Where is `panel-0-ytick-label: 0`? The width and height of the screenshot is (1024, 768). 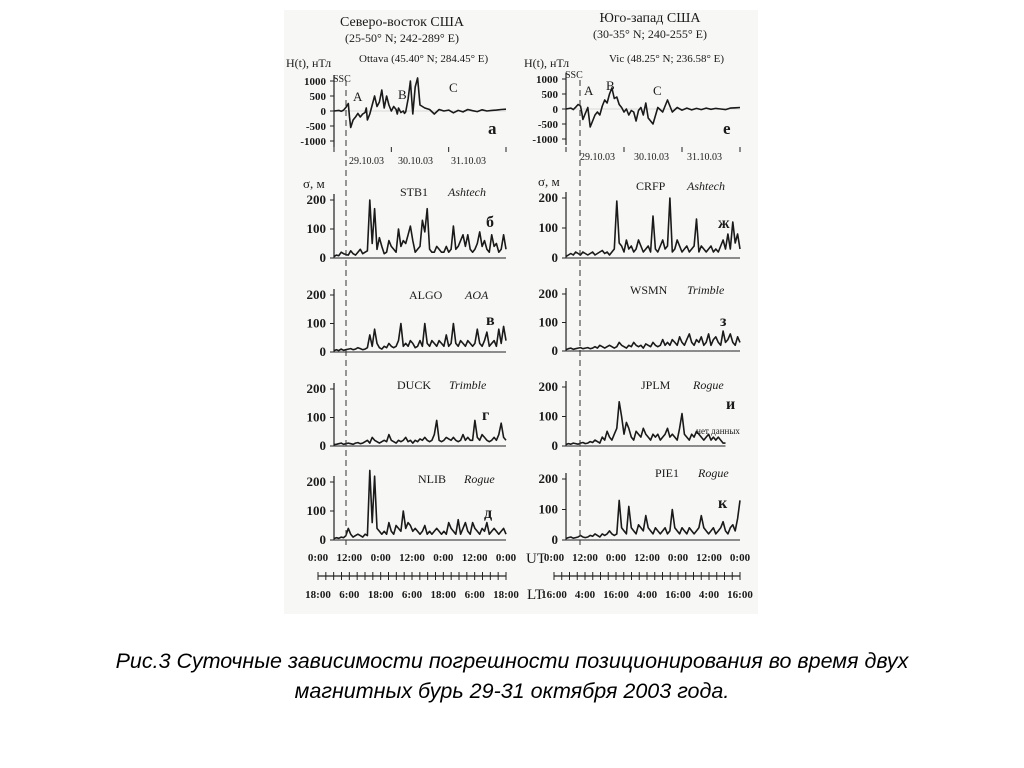 panel-0-ytick-label: 0 is located at coordinates (324, 112).